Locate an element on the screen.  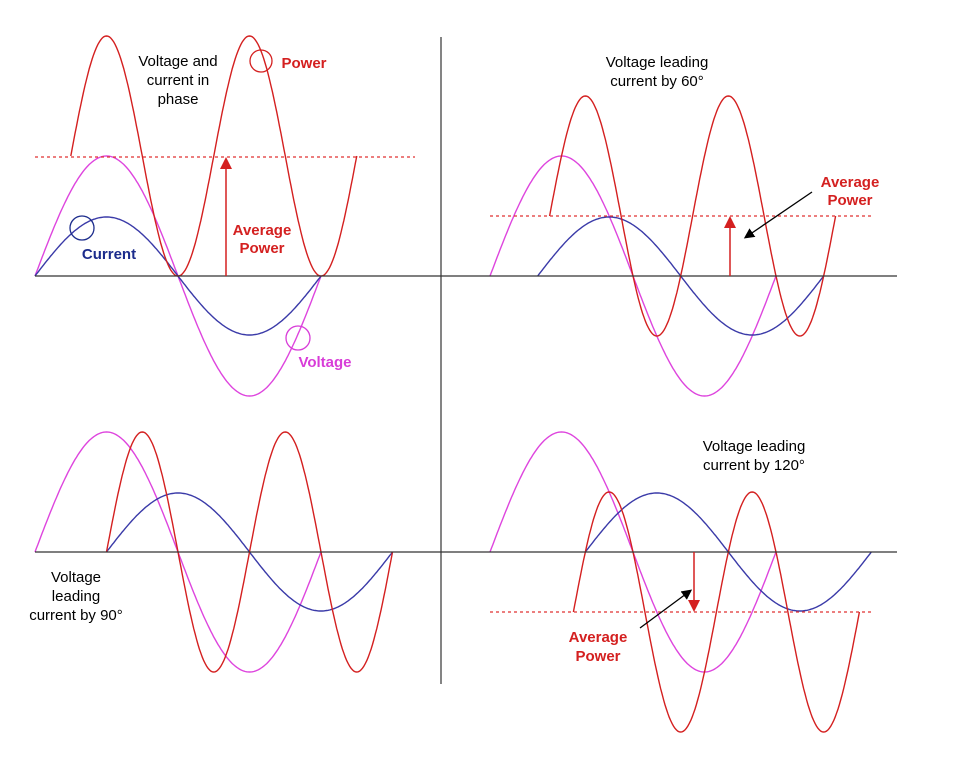
panel-title: phase is located at coordinates (178, 99).